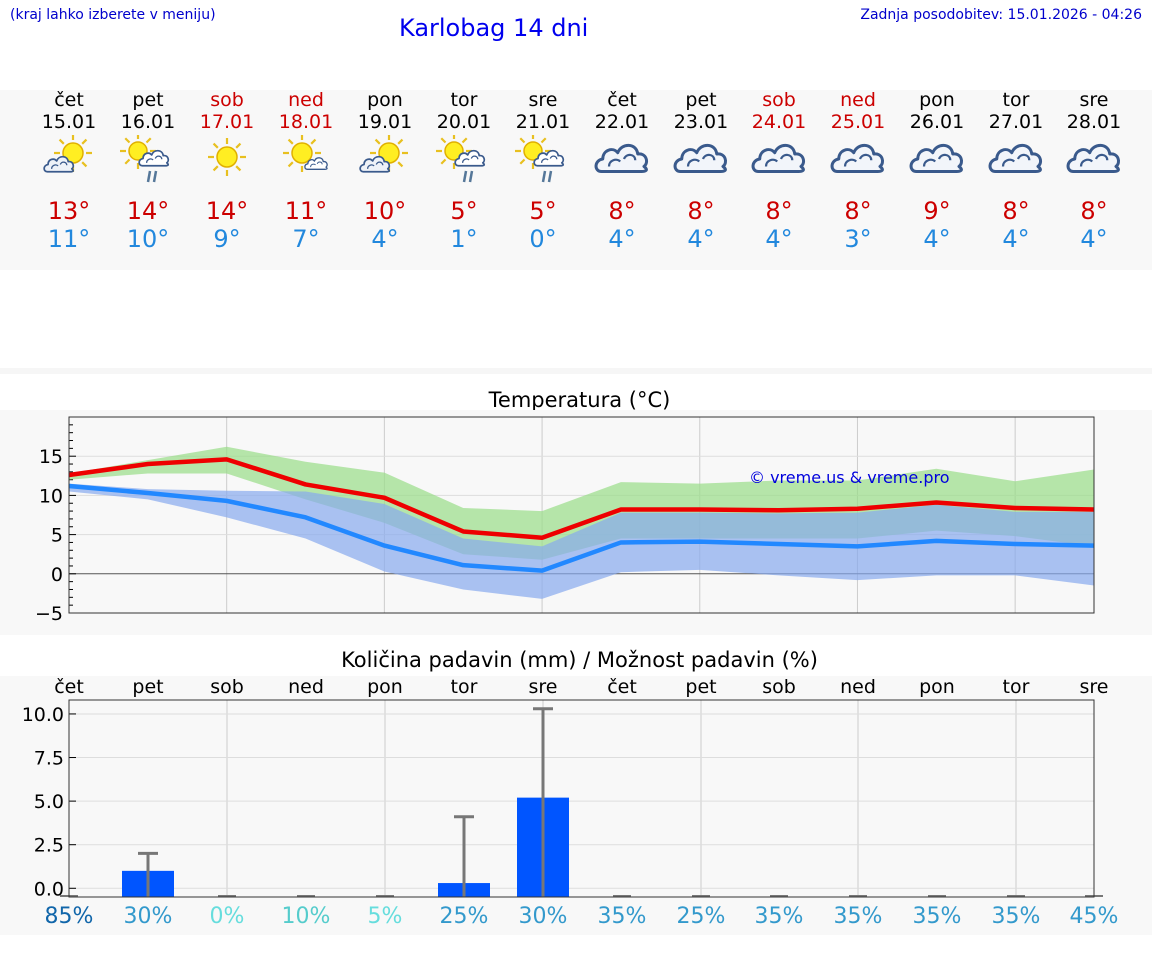  What do you see at coordinates (69, 239) in the screenshot?
I see `min-temperature: 11°` at bounding box center [69, 239].